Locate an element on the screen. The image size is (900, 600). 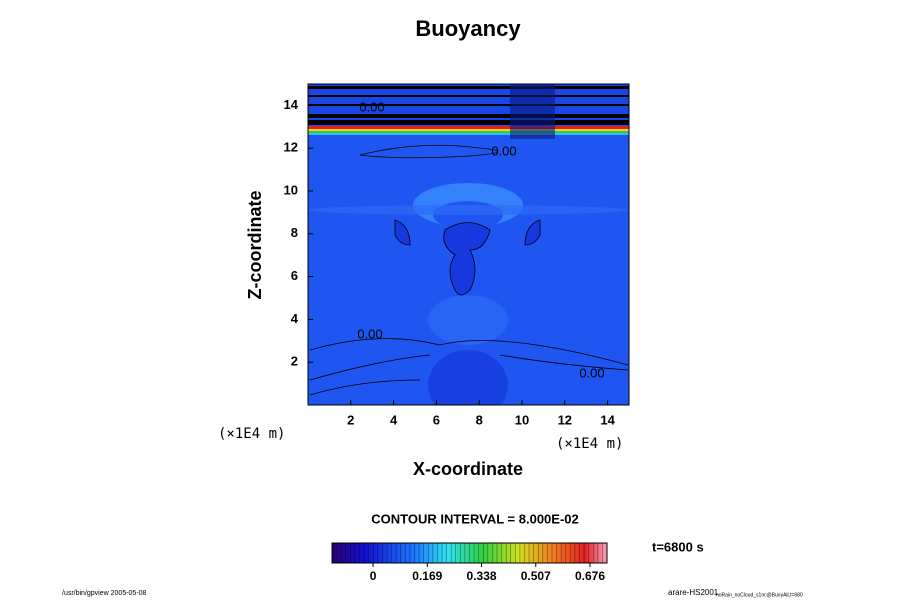
footer-left: /usr/bin/gpview 2005-05-08 is located at coordinates (104, 593).